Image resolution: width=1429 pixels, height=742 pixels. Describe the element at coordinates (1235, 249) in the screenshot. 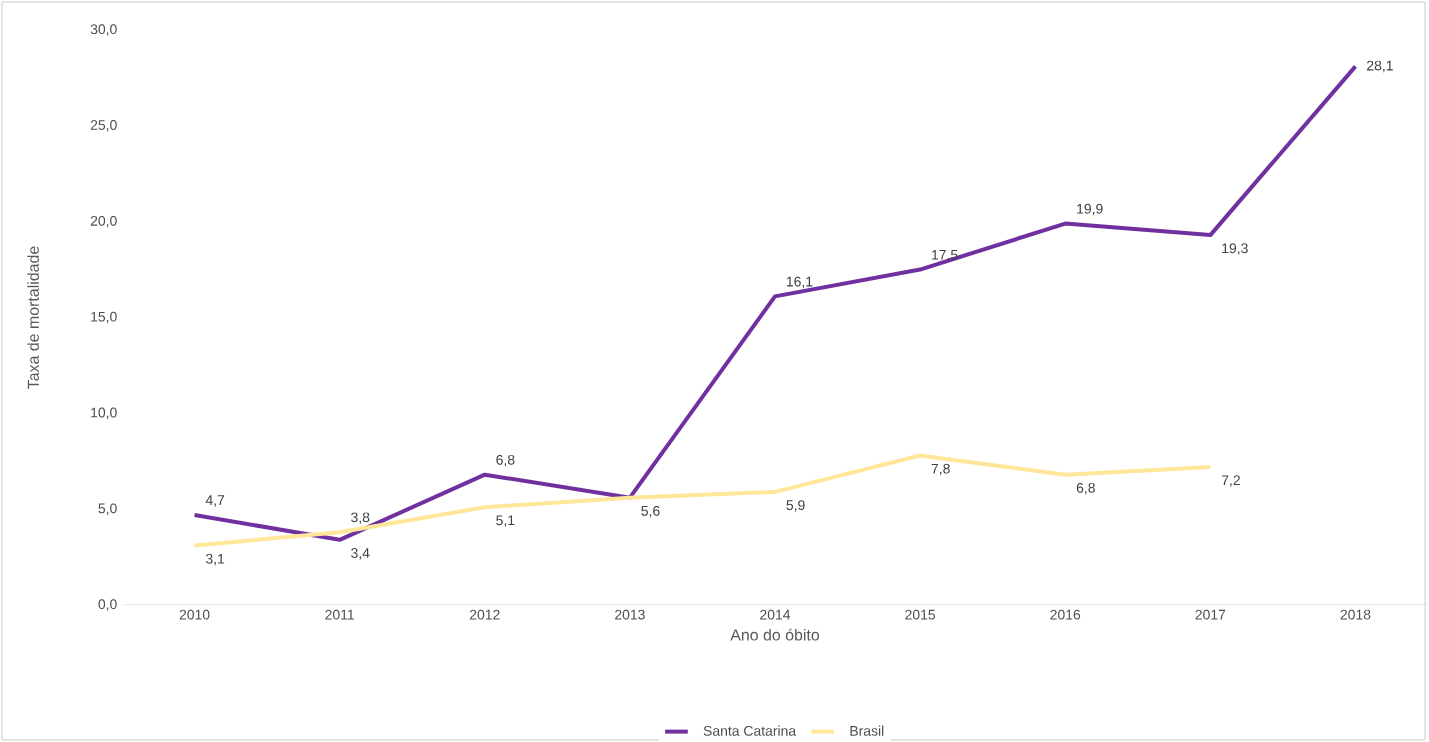

I see `data-label: 19,3` at that location.